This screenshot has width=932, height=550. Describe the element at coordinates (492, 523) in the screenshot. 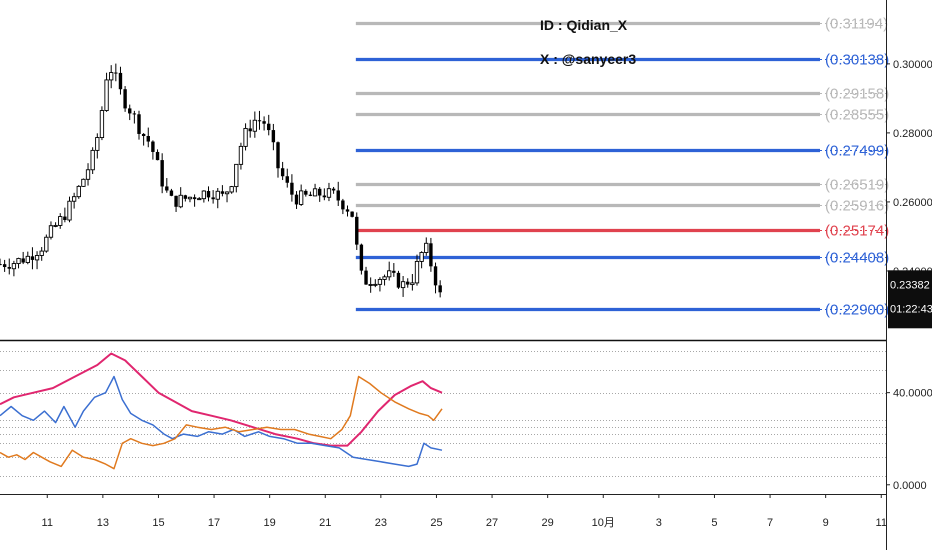

I see `time-tick-label-8: 27` at that location.